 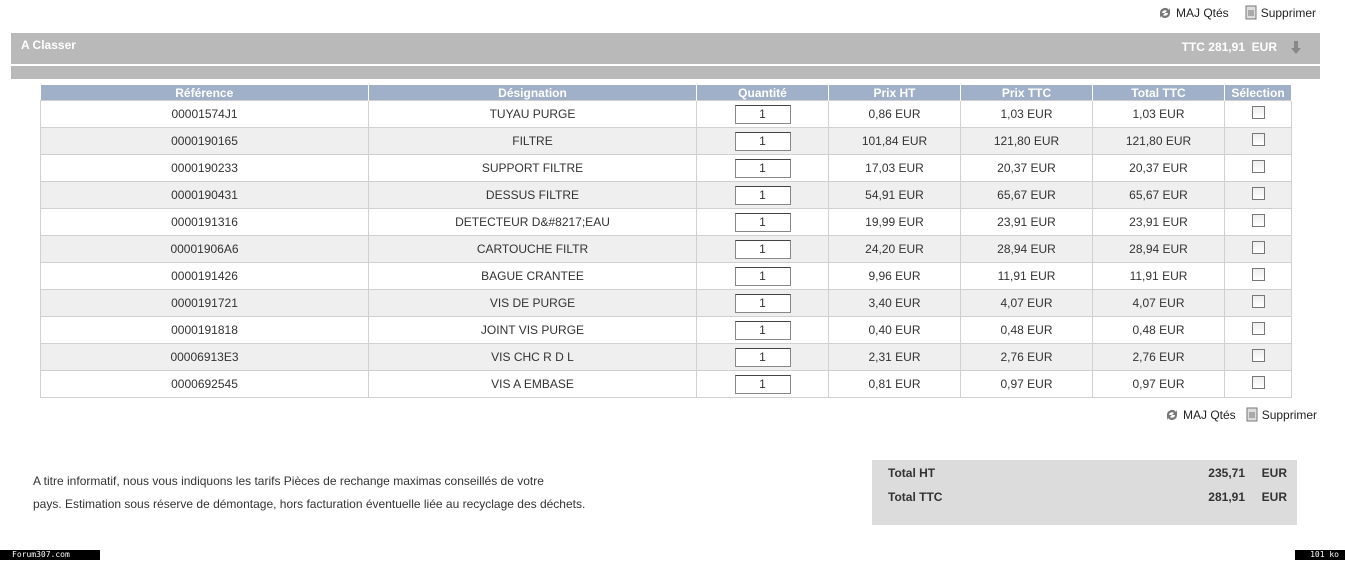 I want to click on cell: 0000190233, so click(x=204, y=168).